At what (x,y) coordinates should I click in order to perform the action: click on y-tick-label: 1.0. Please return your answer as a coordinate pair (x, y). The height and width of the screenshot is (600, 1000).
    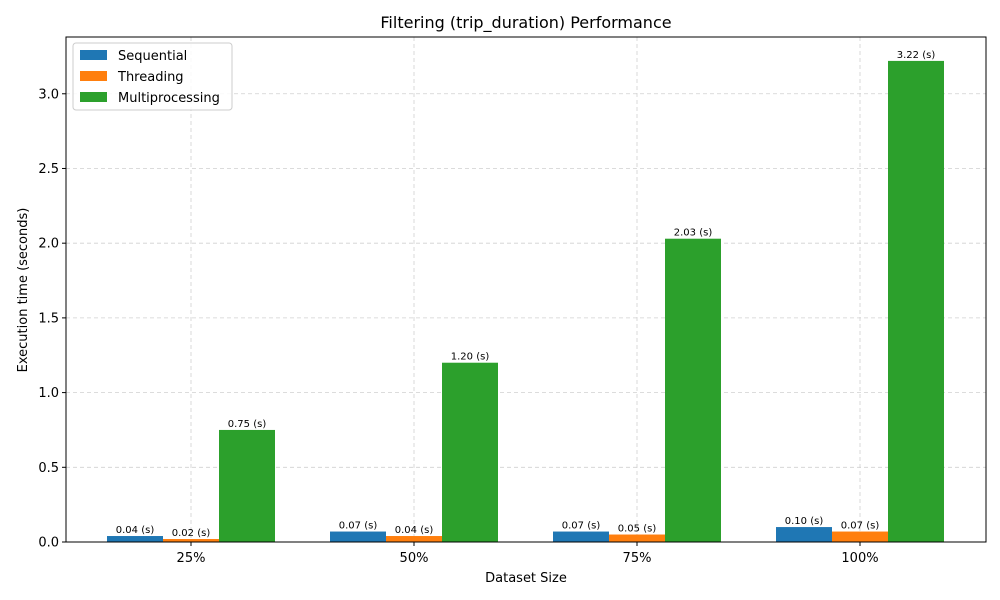
    Looking at the image, I should click on (48, 393).